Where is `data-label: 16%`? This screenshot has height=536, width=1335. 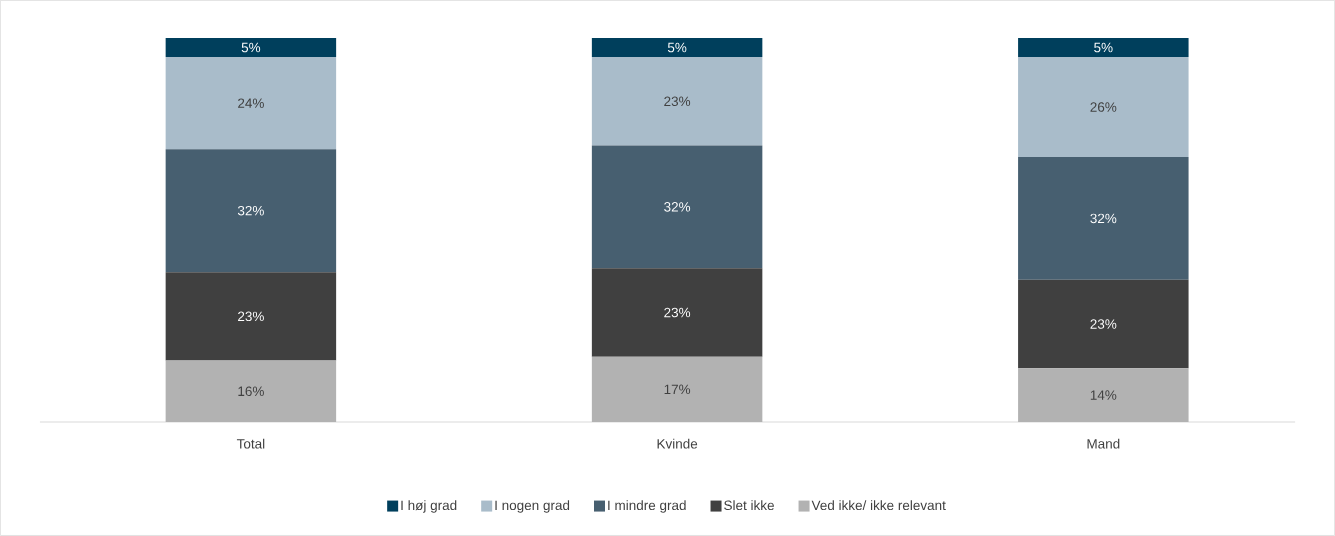 data-label: 16% is located at coordinates (251, 391).